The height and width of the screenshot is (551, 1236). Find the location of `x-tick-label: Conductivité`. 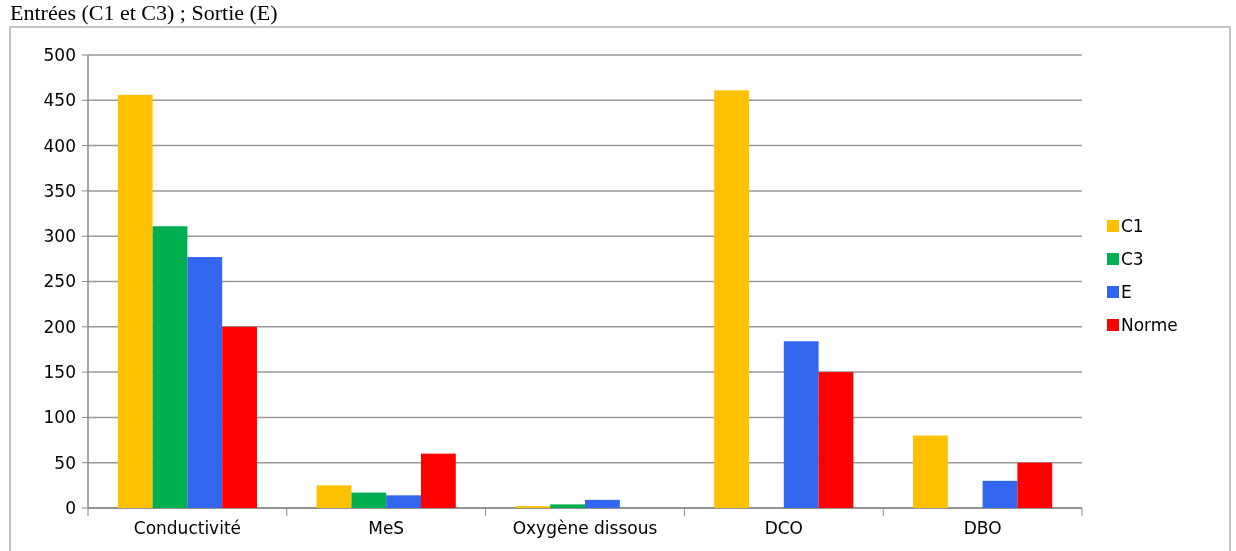

x-tick-label: Conductivité is located at coordinates (187, 528).